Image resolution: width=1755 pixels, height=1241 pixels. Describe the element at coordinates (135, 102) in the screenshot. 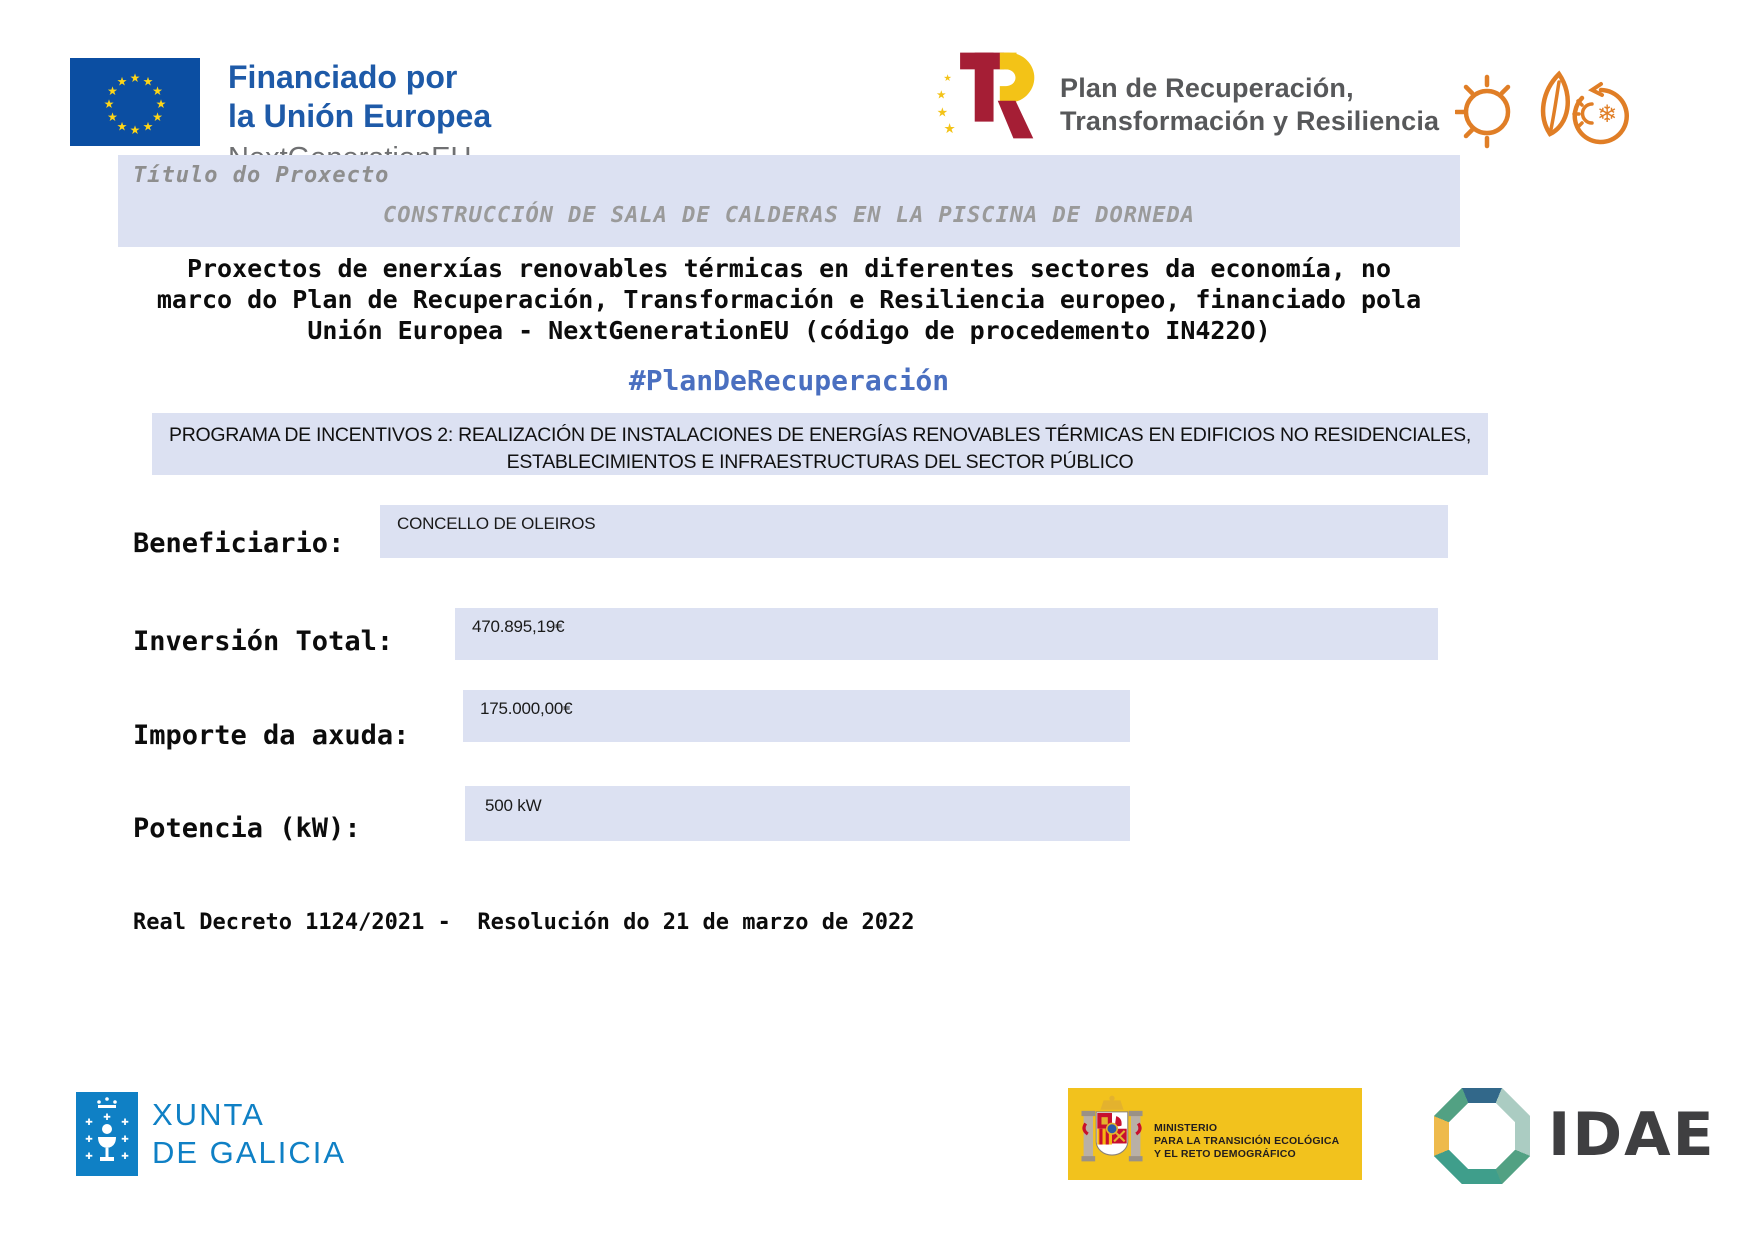

I see `eu-flag-icon: ★ ★★ ★★★ ★★★ ★★★` at that location.